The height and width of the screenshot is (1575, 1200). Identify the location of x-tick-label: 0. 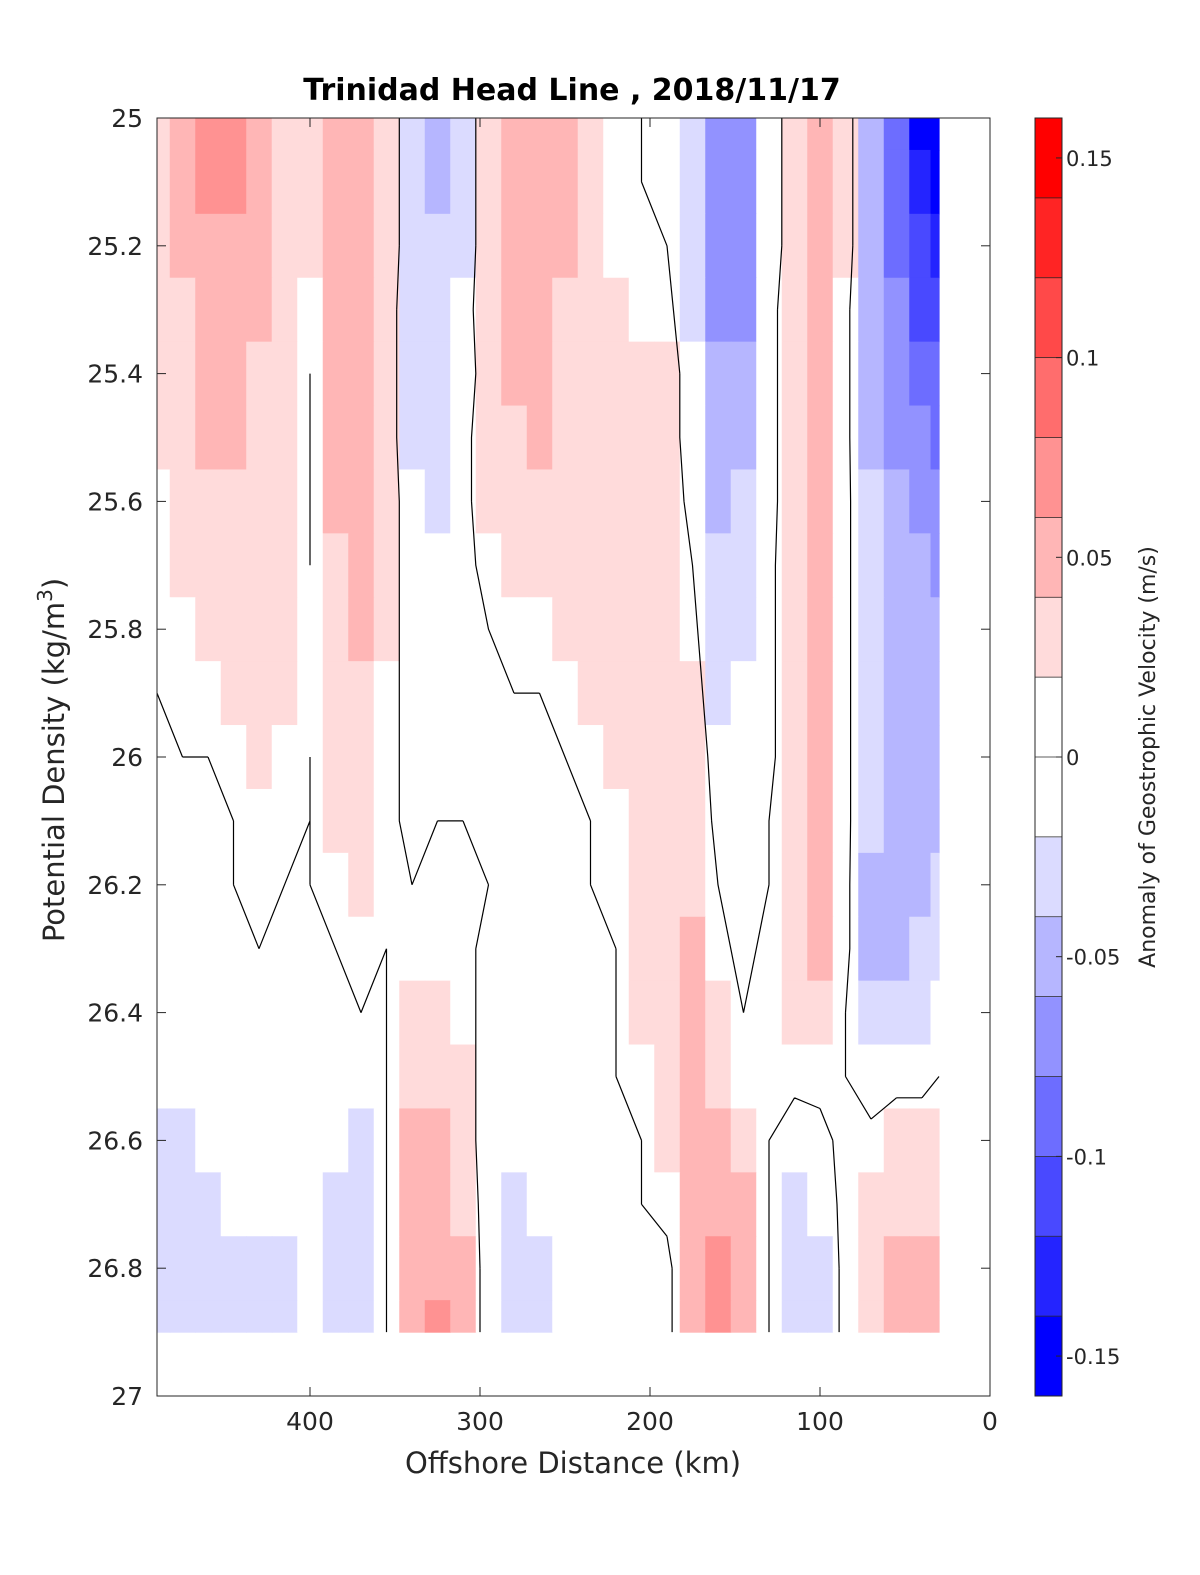
(990, 1421).